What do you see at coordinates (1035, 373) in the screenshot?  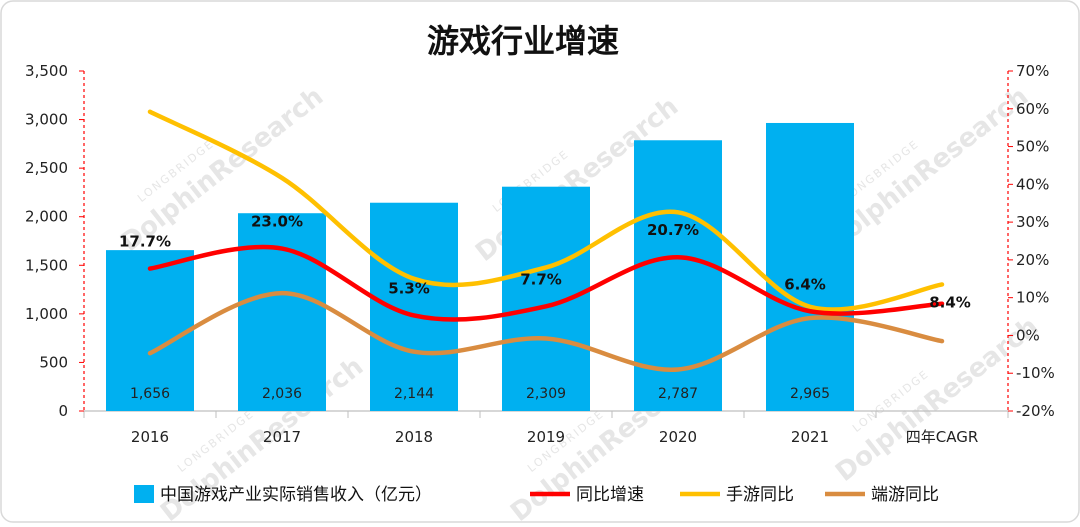 I see `right-tick-label: -10%` at bounding box center [1035, 373].